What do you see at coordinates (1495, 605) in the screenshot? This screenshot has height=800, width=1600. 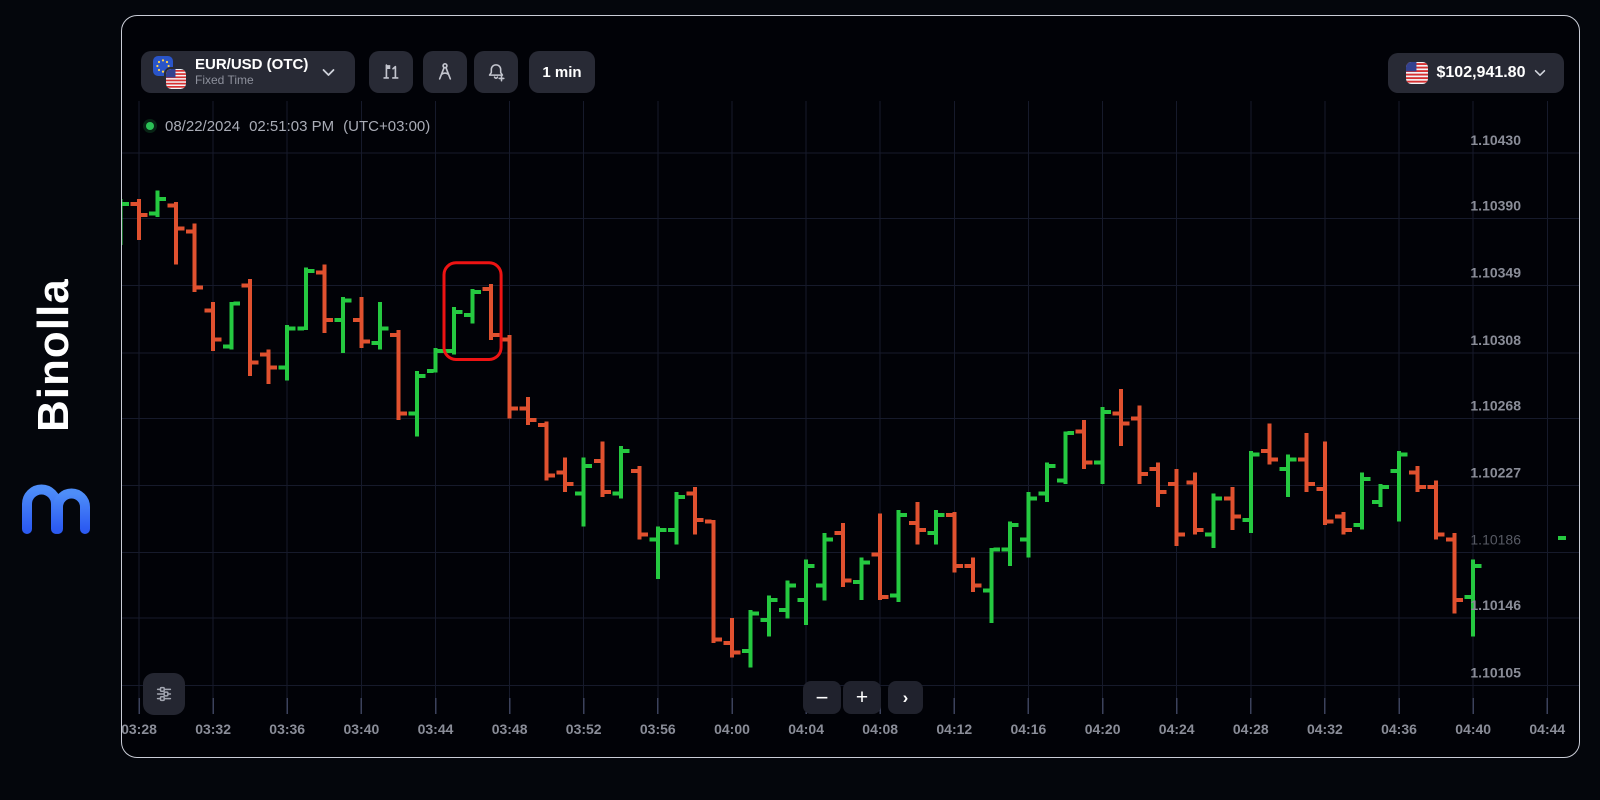 I see `y-axis-tick-label: 1.10146` at bounding box center [1495, 605].